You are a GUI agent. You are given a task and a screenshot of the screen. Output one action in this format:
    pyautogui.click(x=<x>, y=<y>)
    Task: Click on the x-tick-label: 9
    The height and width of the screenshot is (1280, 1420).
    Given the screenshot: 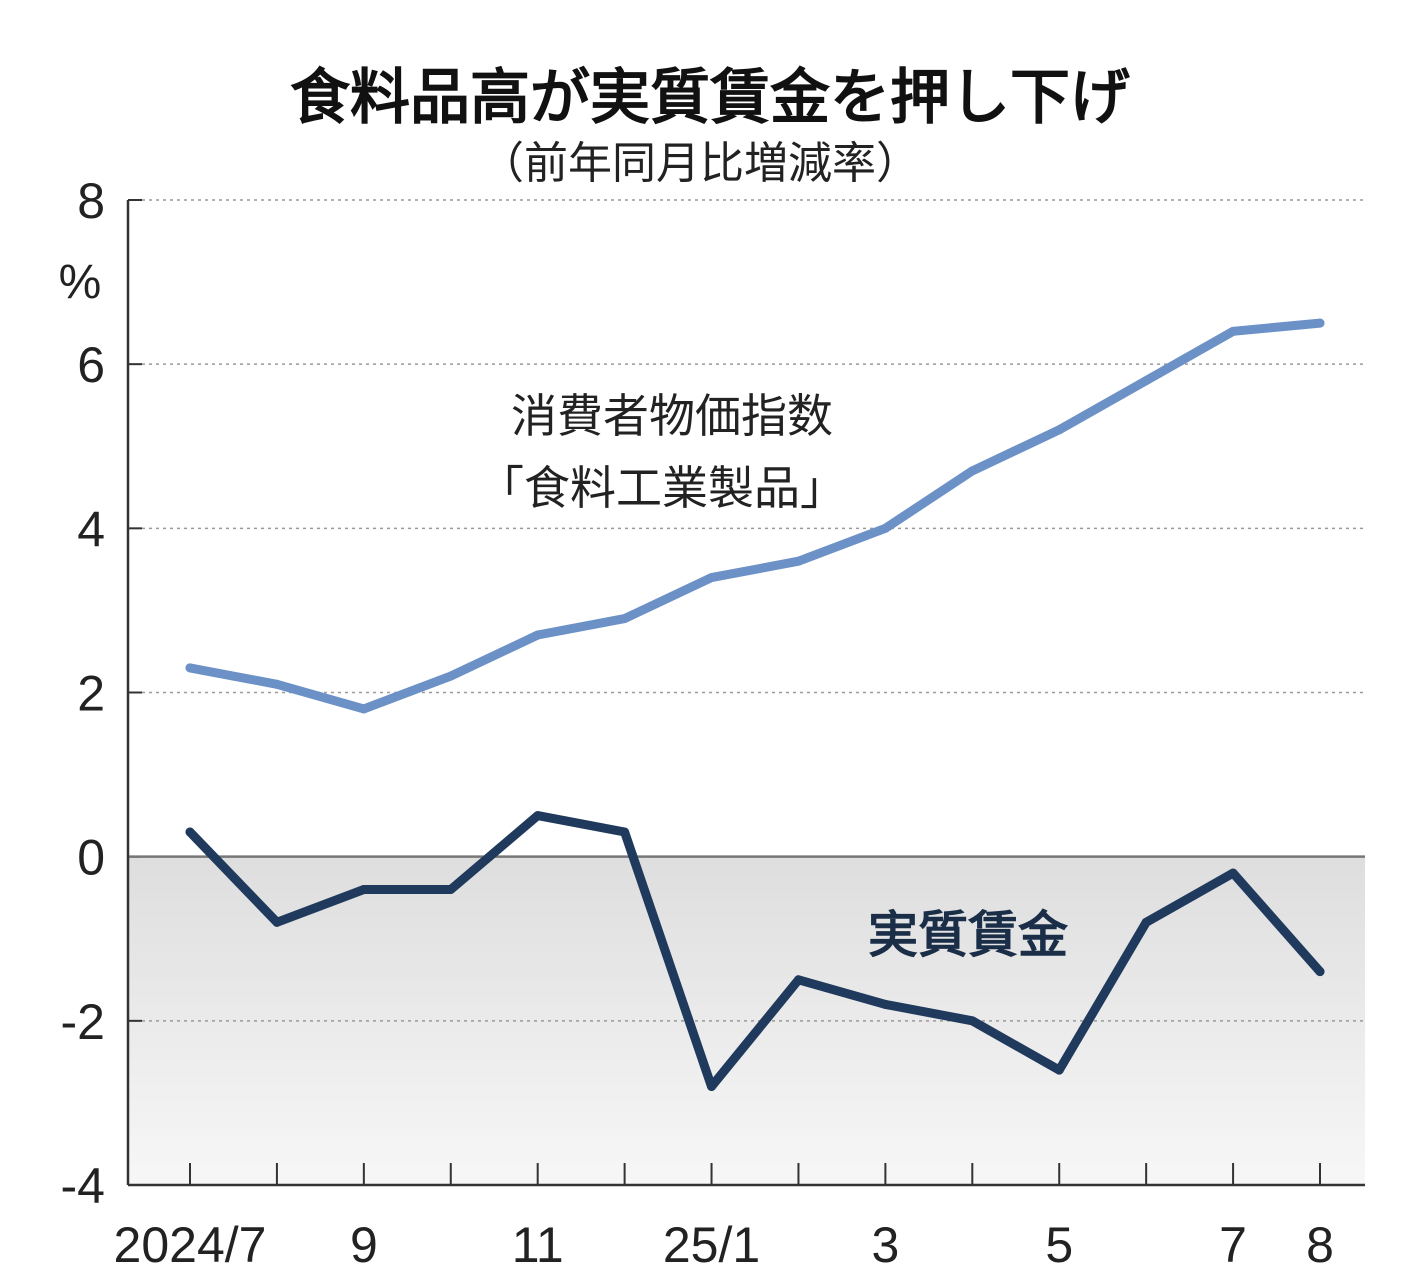 What is the action you would take?
    pyautogui.click(x=364, y=1245)
    